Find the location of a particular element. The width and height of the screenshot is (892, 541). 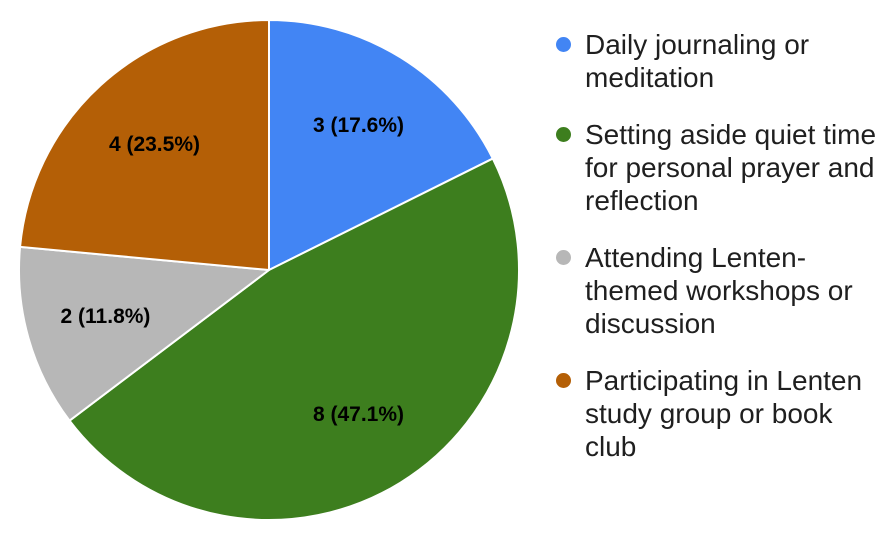

pie-slice-daily-journaling is located at coordinates (381, 145).